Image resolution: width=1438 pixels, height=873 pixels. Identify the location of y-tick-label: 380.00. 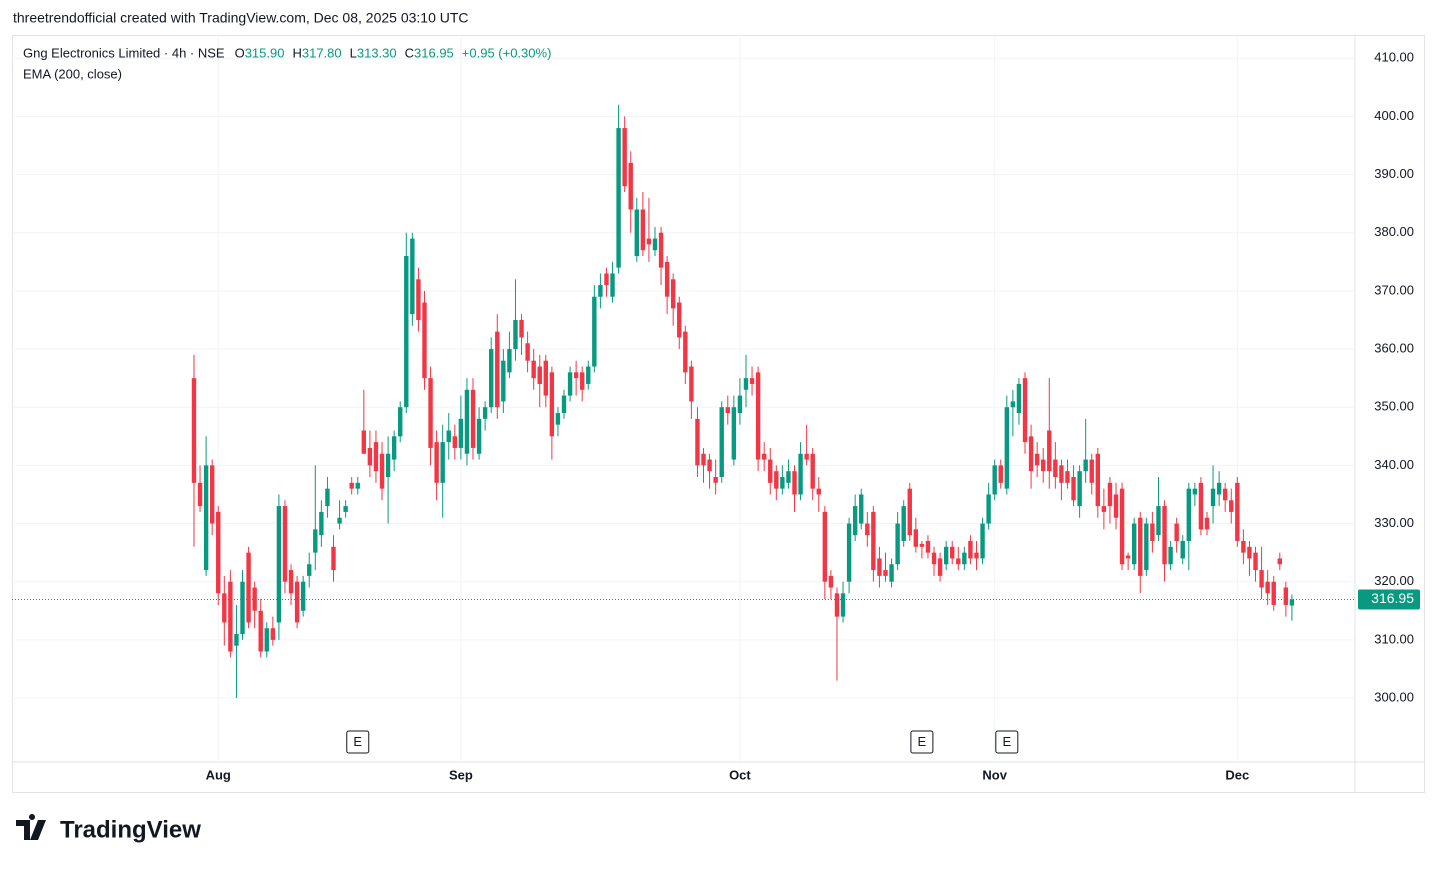
(1394, 231).